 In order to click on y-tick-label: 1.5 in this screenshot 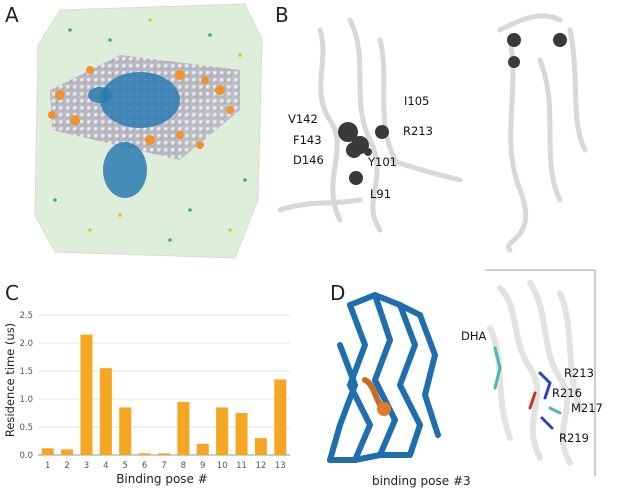, I will do `click(26, 372)`.